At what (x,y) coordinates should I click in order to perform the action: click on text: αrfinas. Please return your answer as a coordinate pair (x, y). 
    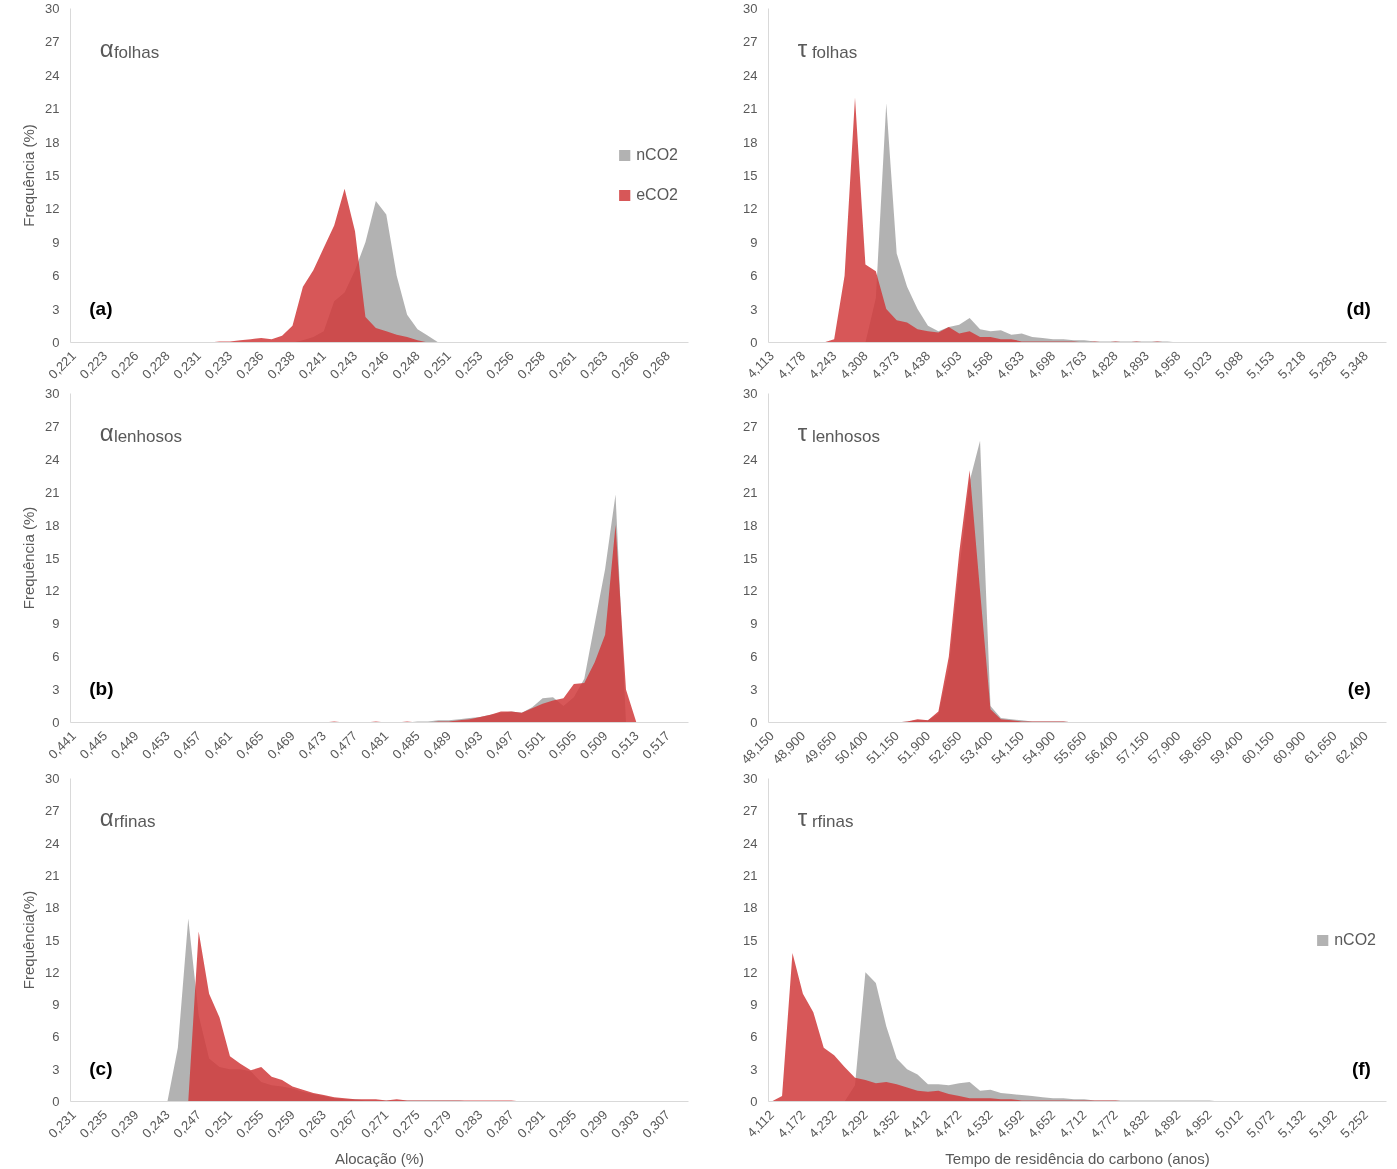
    Looking at the image, I should click on (127, 817).